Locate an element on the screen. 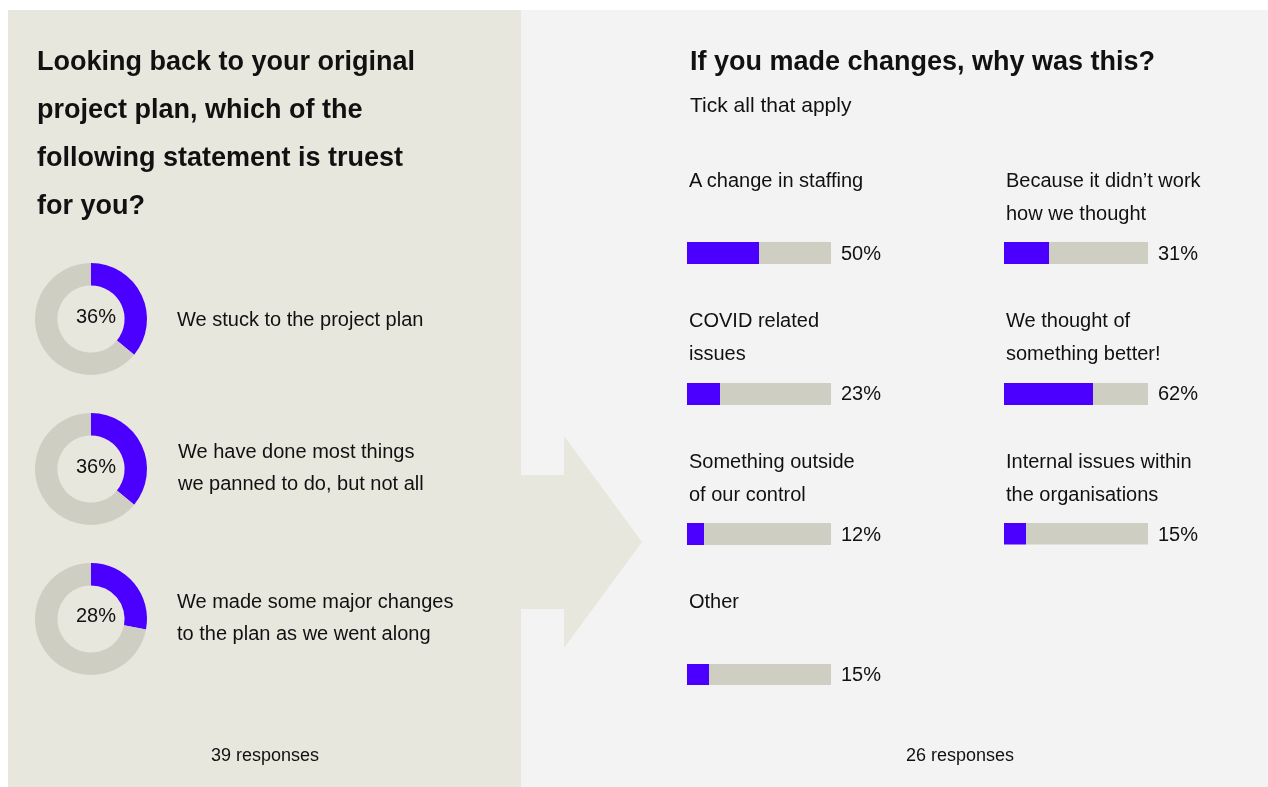 The image size is (1268, 787). slice-label: We have done most things we panned to do, but not all is located at coordinates (300, 467).